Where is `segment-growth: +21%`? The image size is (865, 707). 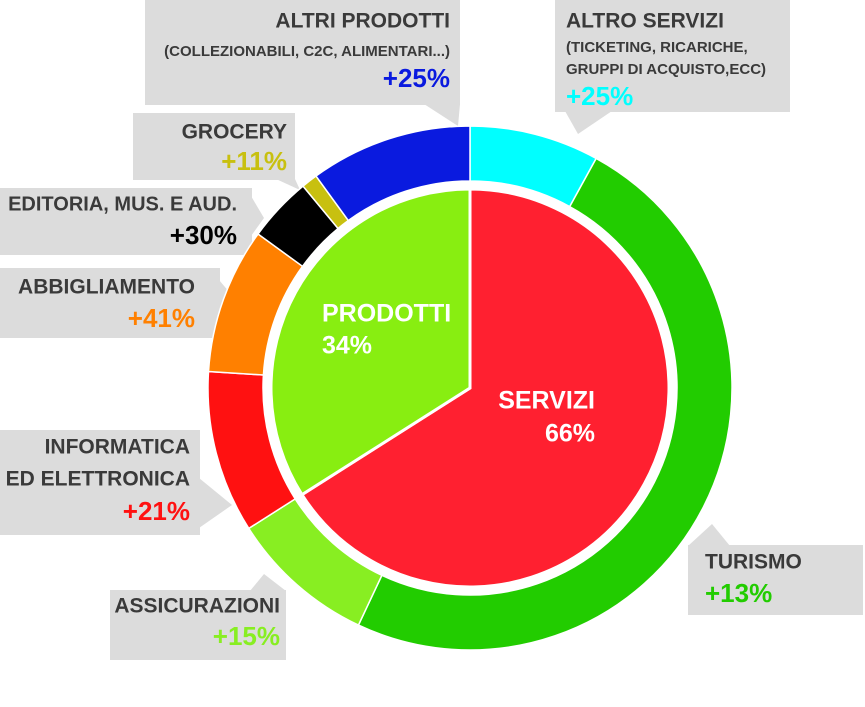 segment-growth: +21% is located at coordinates (156, 511).